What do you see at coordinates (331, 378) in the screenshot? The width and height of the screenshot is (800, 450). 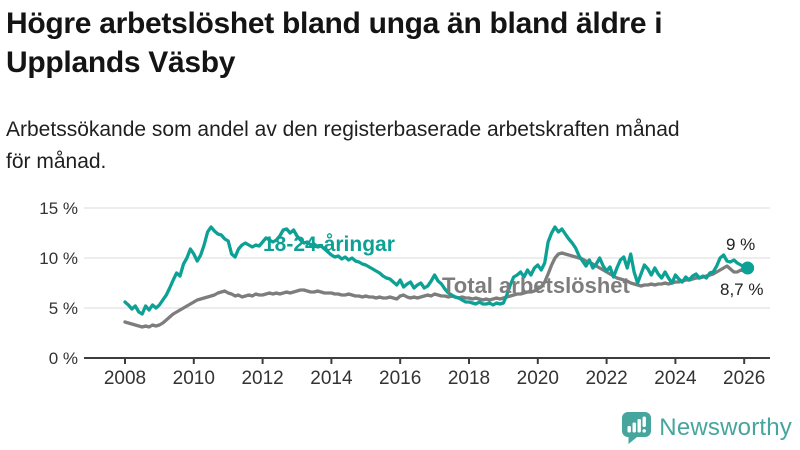 I see `x-tick-label-2014: 2014` at bounding box center [331, 378].